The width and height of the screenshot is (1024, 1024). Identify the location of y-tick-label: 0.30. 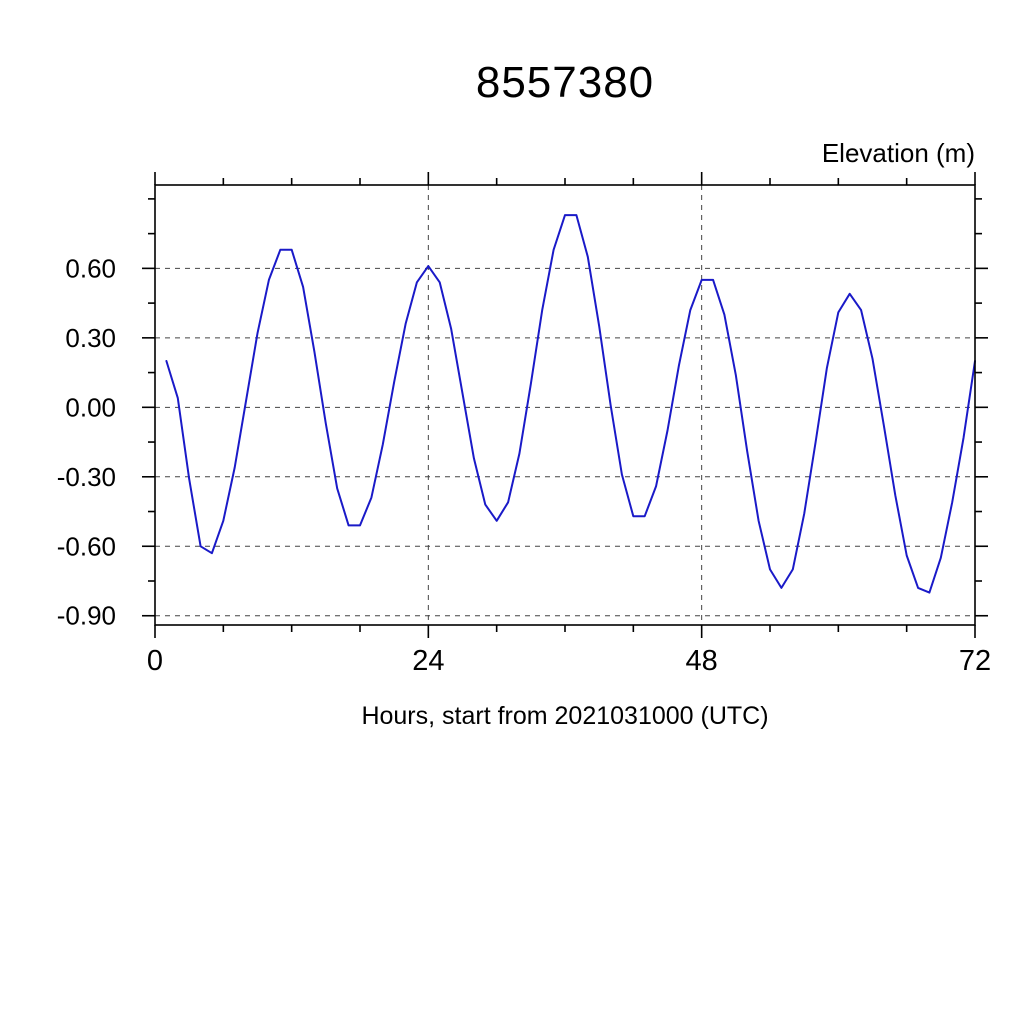
(90, 338).